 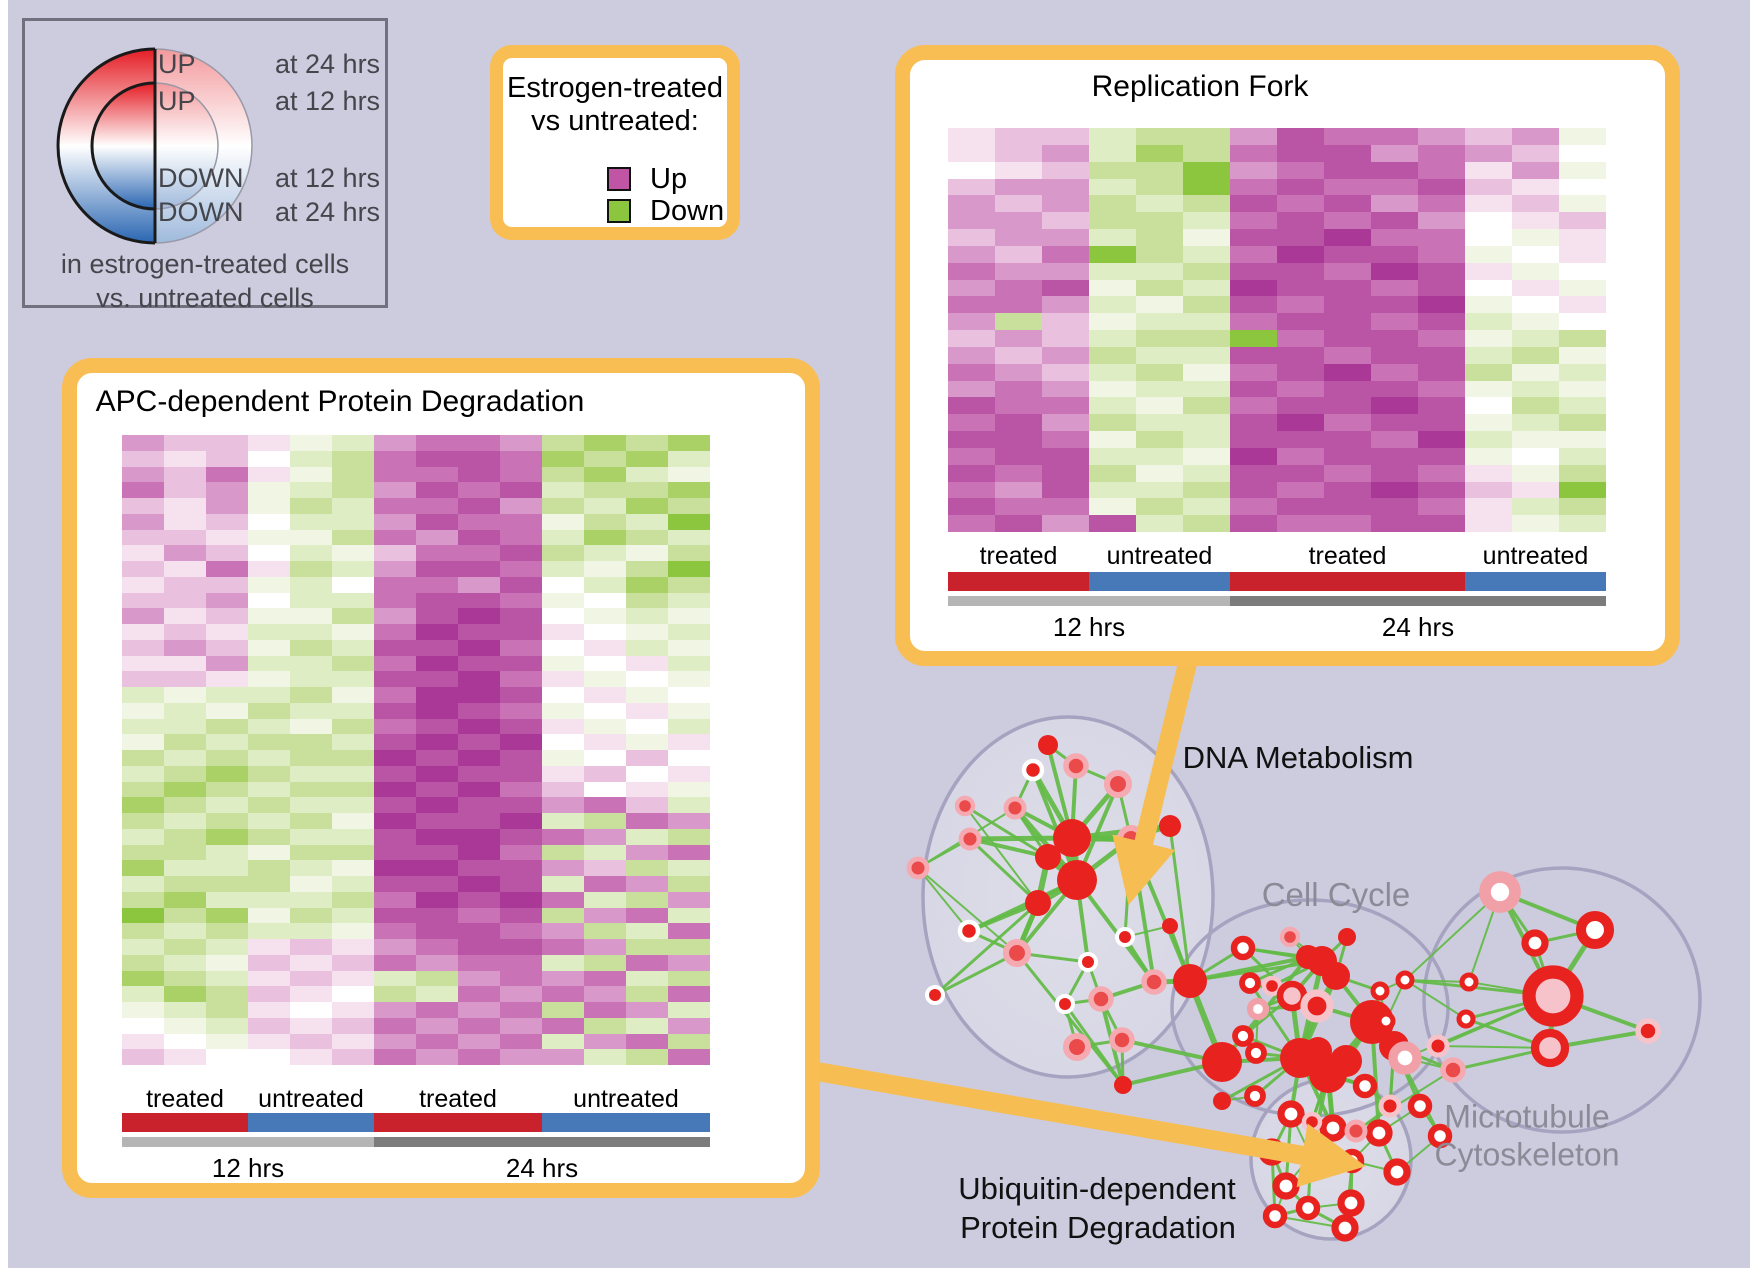 I want to click on outer-right-arc, so click(x=203, y=146).